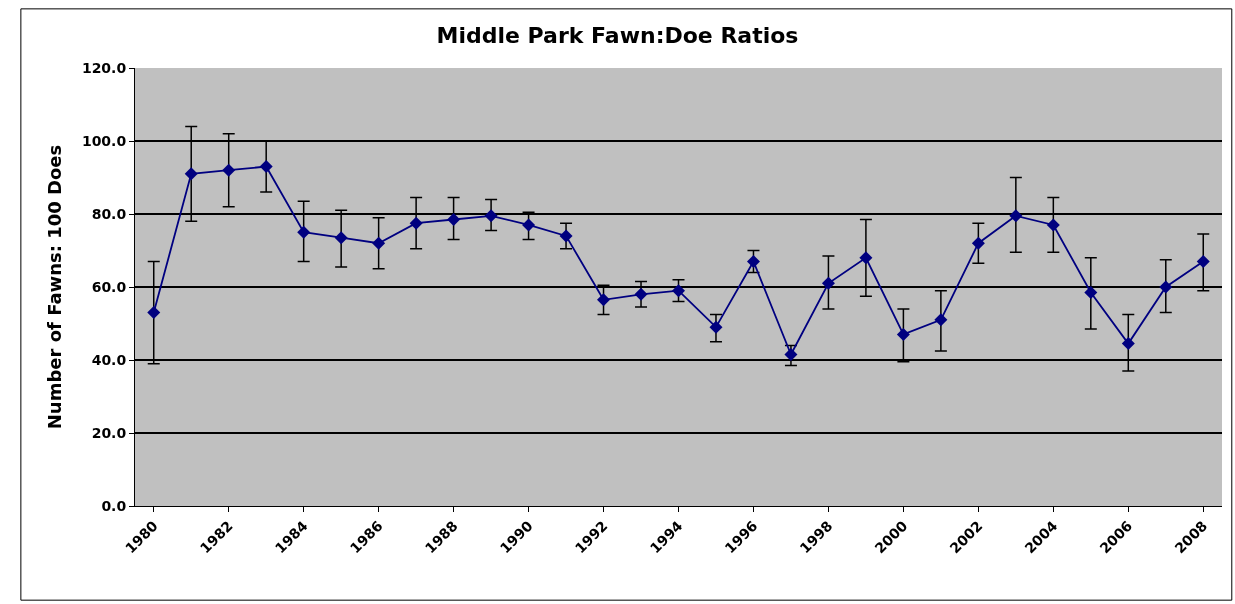 The height and width of the screenshot is (604, 1235). Describe the element at coordinates (104, 140) in the screenshot. I see `y-tick-label: 100.0` at that location.